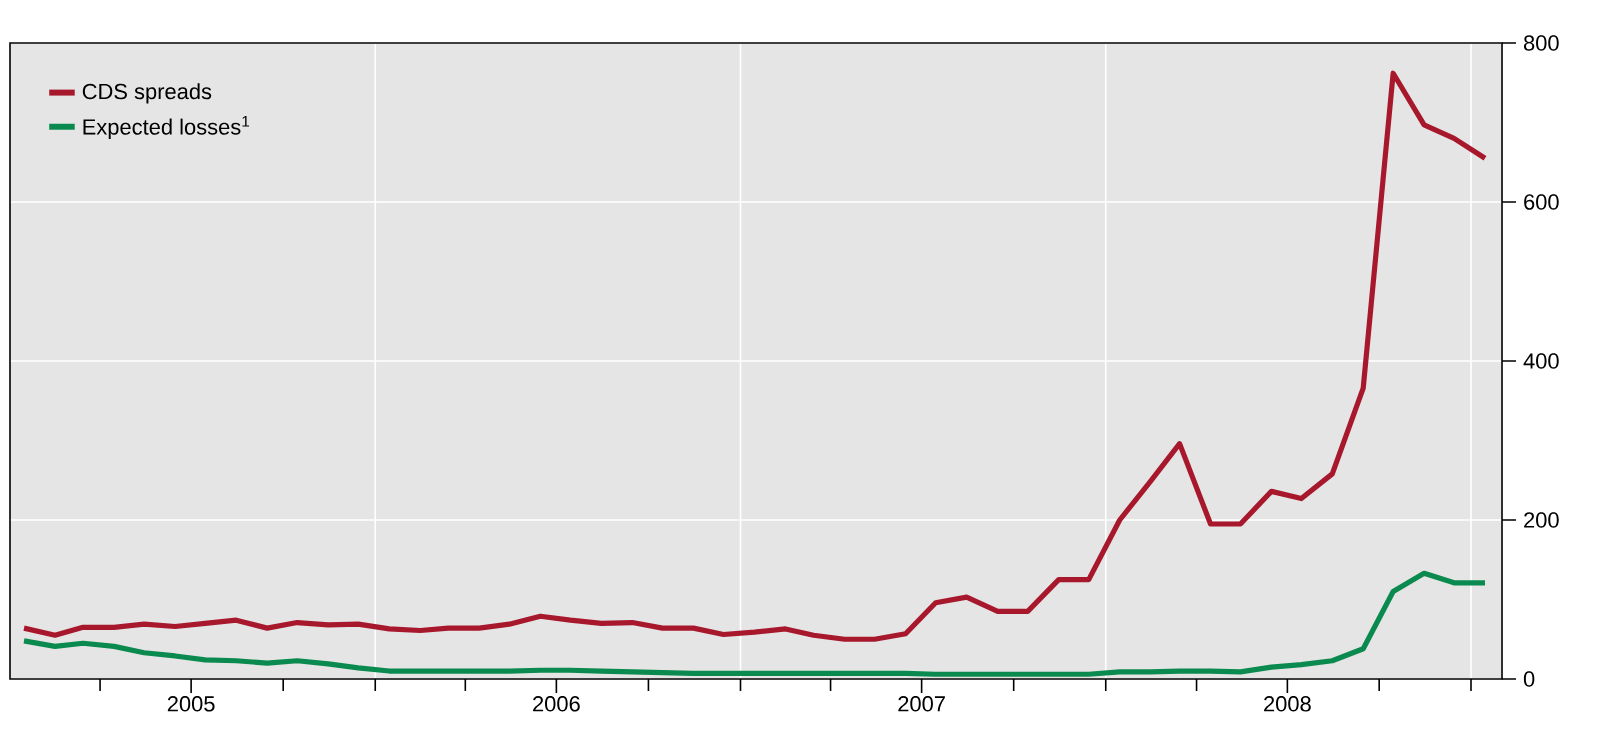 The image size is (1623, 731). Describe the element at coordinates (1541, 43) in the screenshot. I see `y-tick-label: 800` at that location.